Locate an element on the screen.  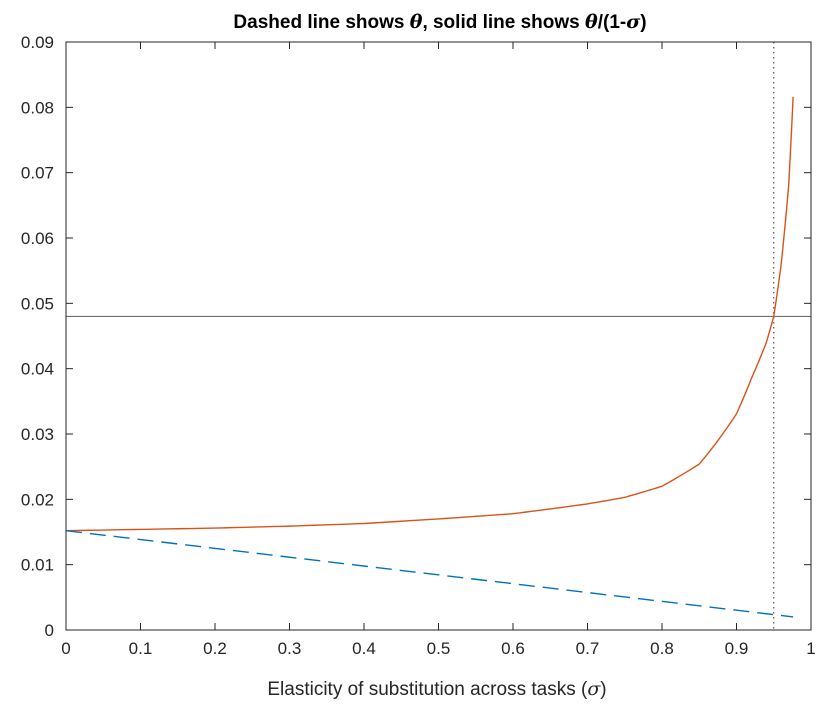
x-axis-label-suffix: ) is located at coordinates (603, 689).